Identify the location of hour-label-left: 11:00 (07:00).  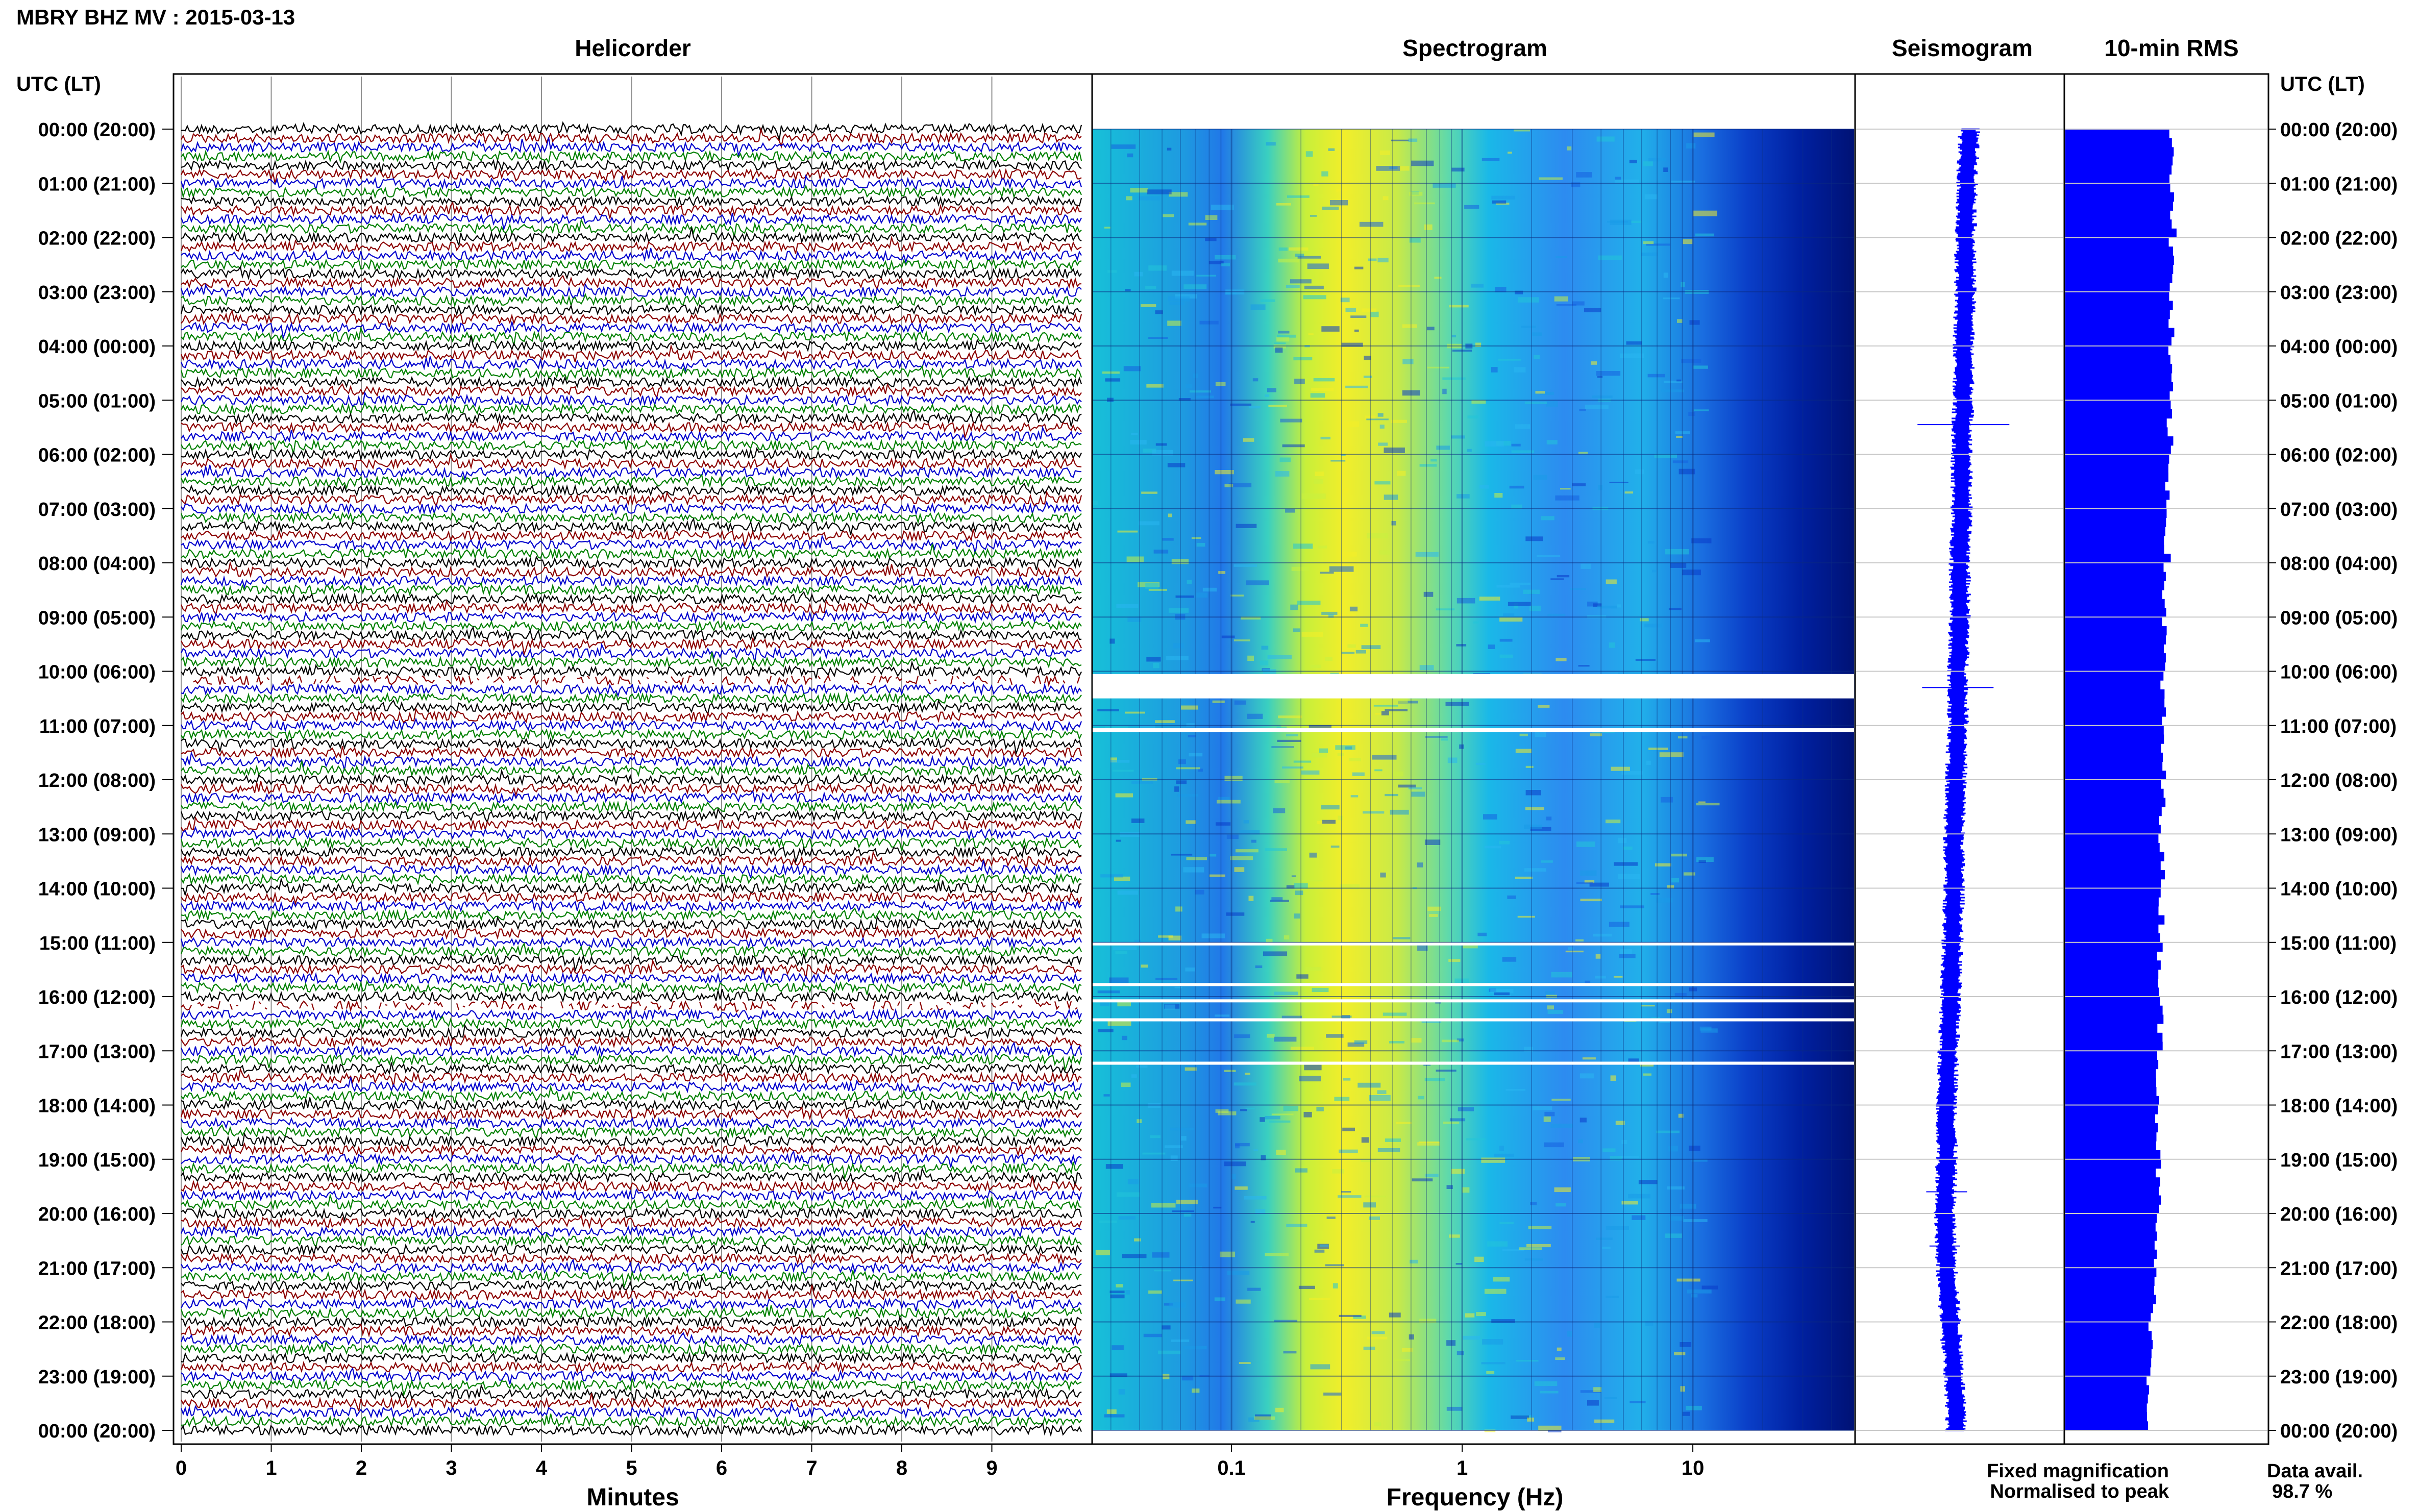
(97, 726).